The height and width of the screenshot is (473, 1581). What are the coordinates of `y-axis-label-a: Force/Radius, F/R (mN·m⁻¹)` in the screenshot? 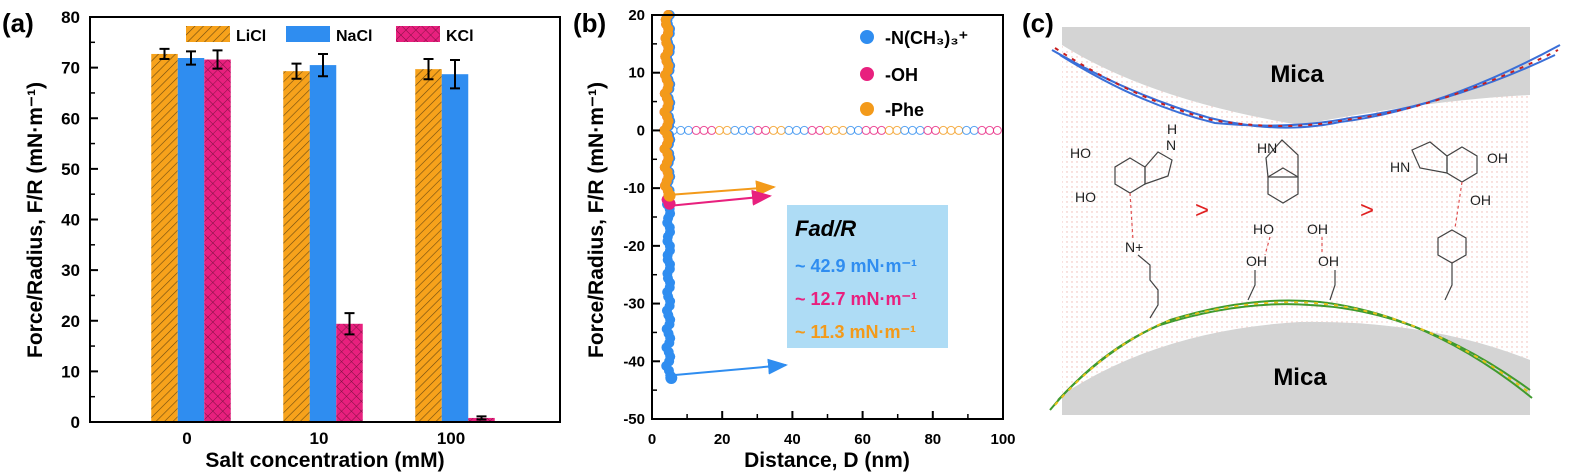 It's located at (35, 220).